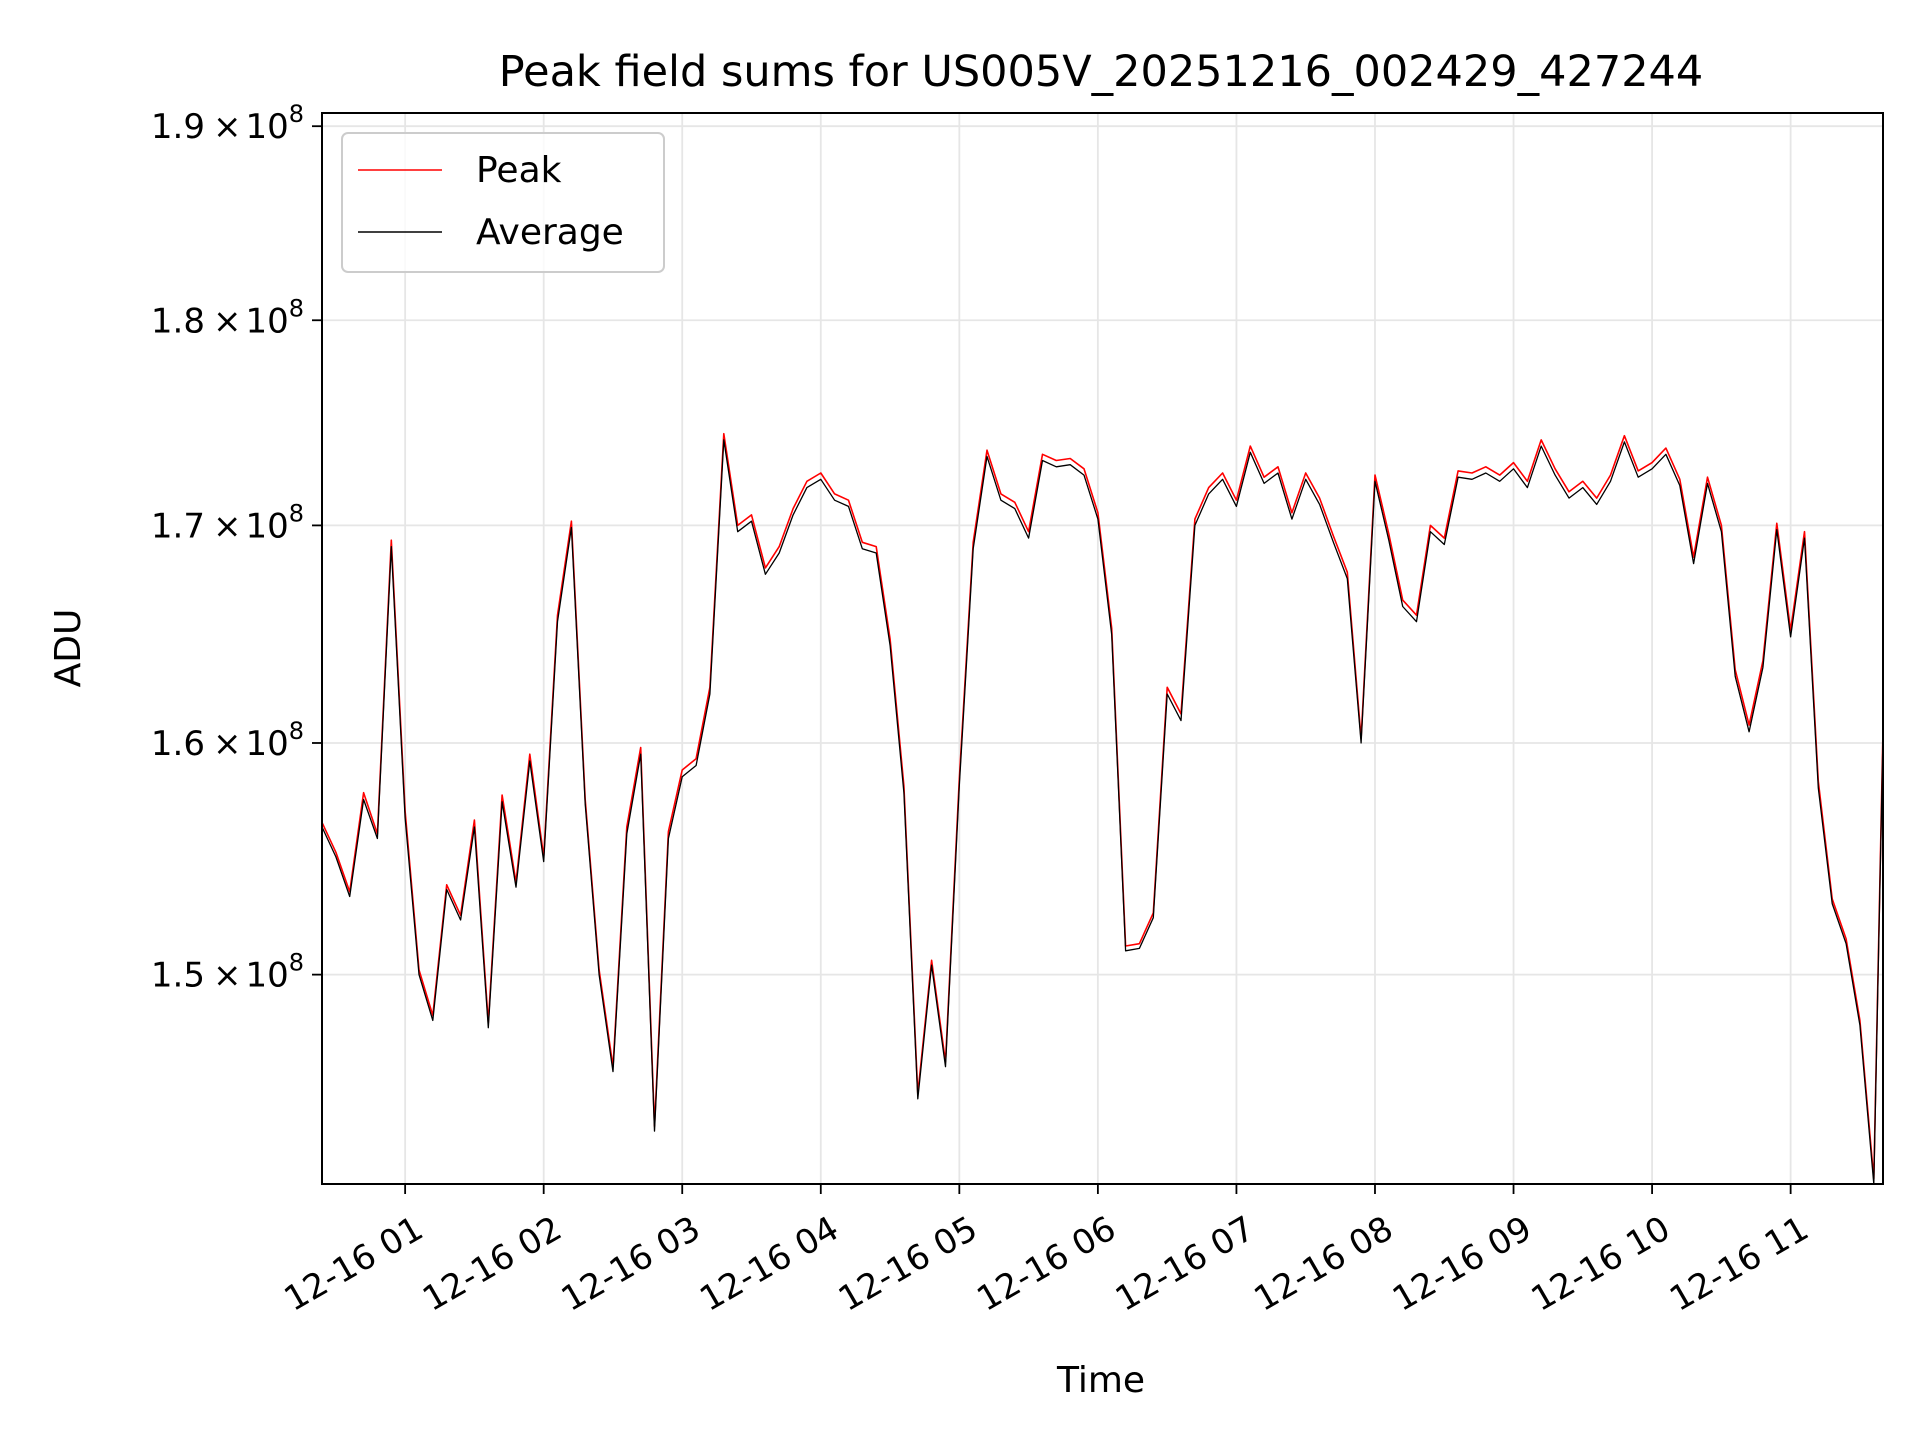 Image resolution: width=1920 pixels, height=1440 pixels. I want to click on legend-label-average: Average, so click(550, 232).